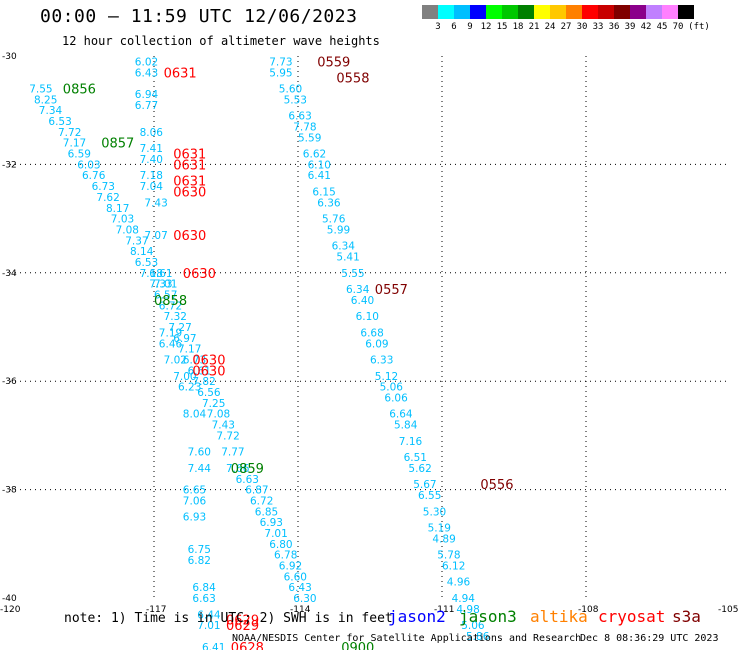 The image size is (740, 650). What do you see at coordinates (464, 599) in the screenshot?
I see `wave-height-value: 4.94` at bounding box center [464, 599].